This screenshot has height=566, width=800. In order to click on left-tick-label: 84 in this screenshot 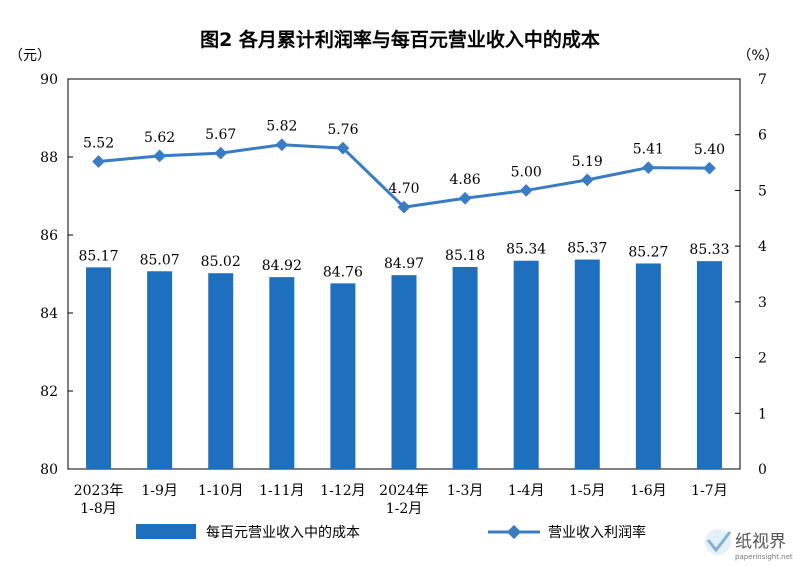, I will do `click(49, 314)`.